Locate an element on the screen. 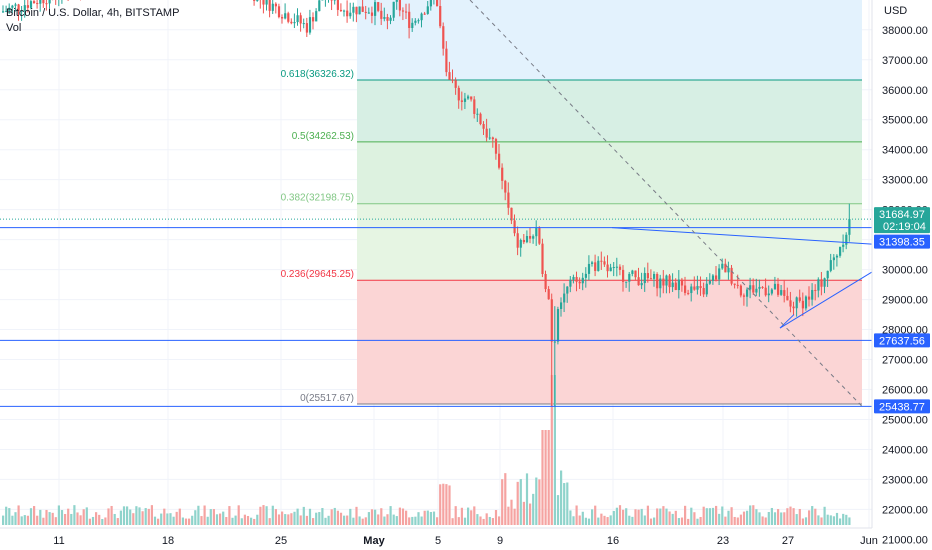 This screenshot has width=932, height=550. descending-trend-line is located at coordinates (742, 236).